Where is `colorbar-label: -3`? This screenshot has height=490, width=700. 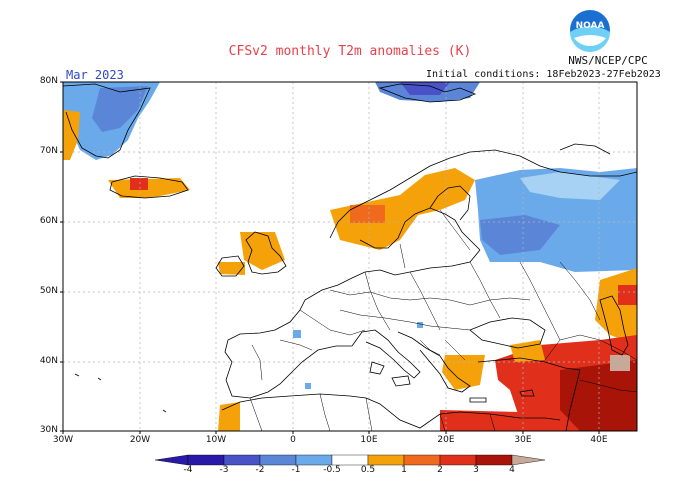
colorbar-label: -3 is located at coordinates (224, 470).